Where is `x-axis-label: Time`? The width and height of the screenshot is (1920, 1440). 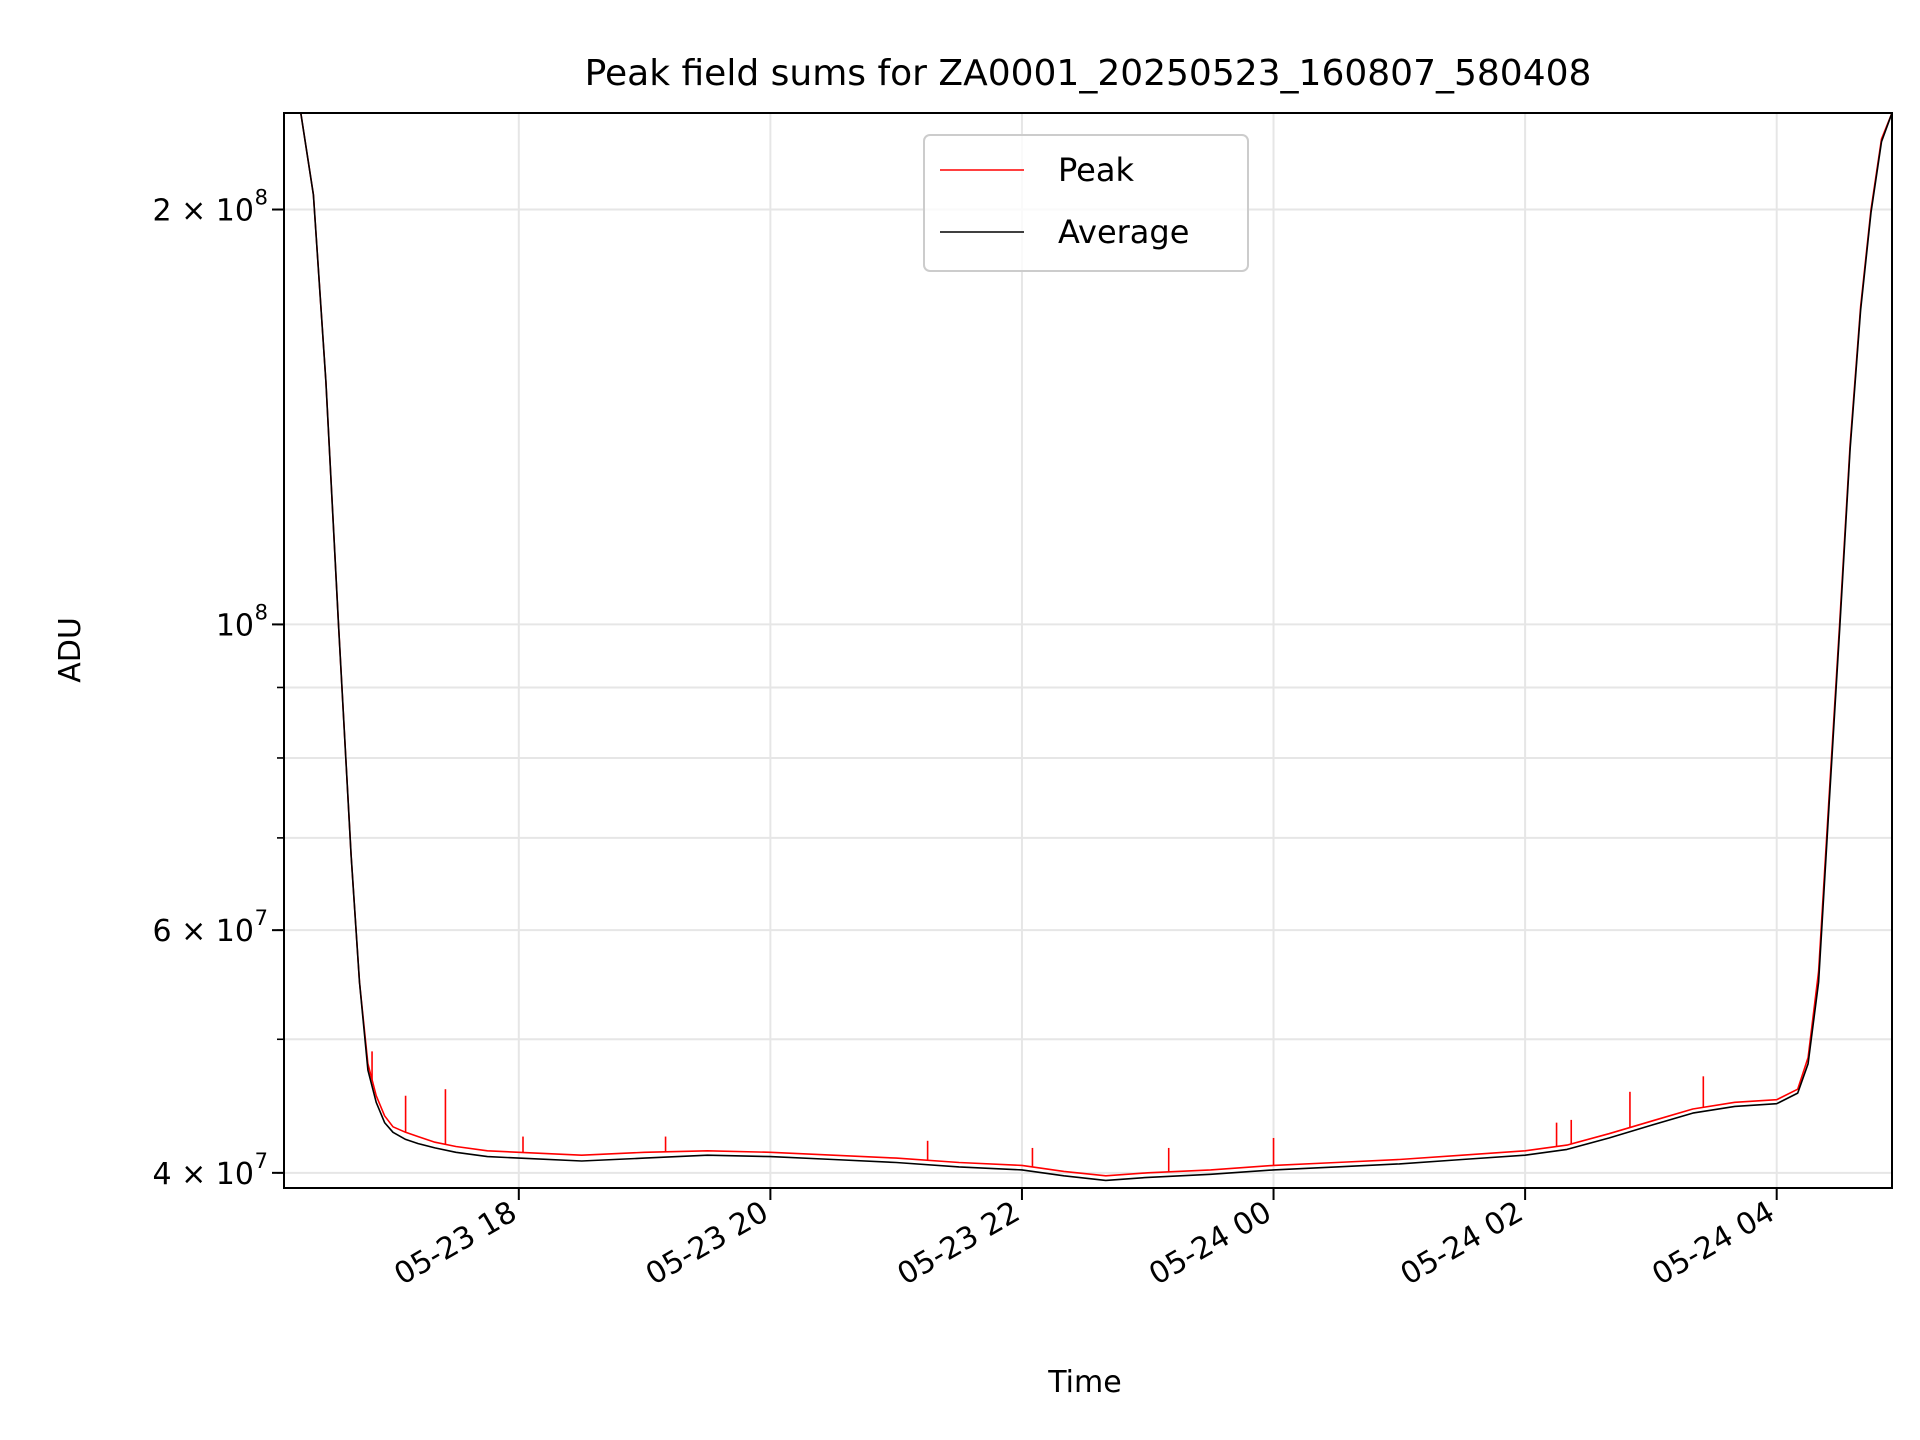
x-axis-label: Time is located at coordinates (1084, 1382).